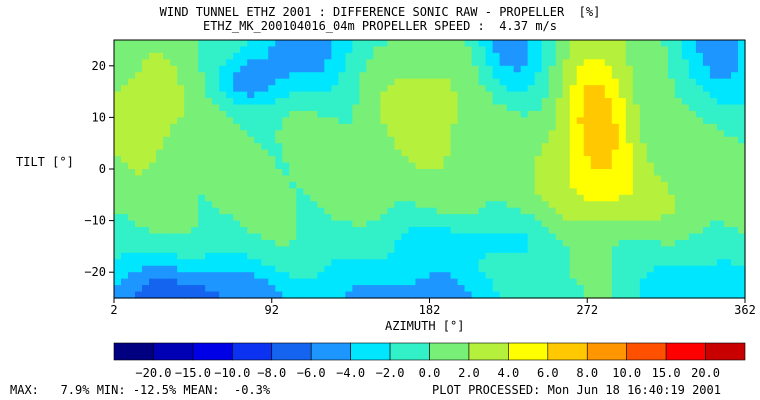 Image resolution: width=760 pixels, height=400 pixels. I want to click on colorbar-label: −4.0, so click(350, 373).